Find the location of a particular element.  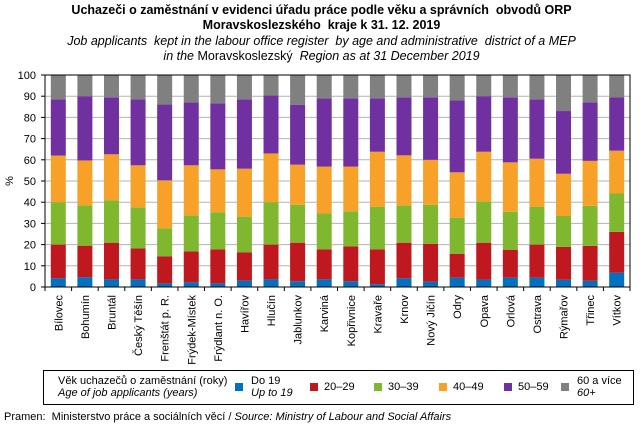

x-tick-label: Odry is located at coordinates (458, 307).